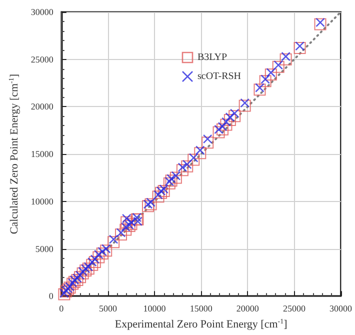 The width and height of the screenshot is (355, 335). What do you see at coordinates (61, 309) in the screenshot?
I see `x-tick-label: 0` at bounding box center [61, 309].